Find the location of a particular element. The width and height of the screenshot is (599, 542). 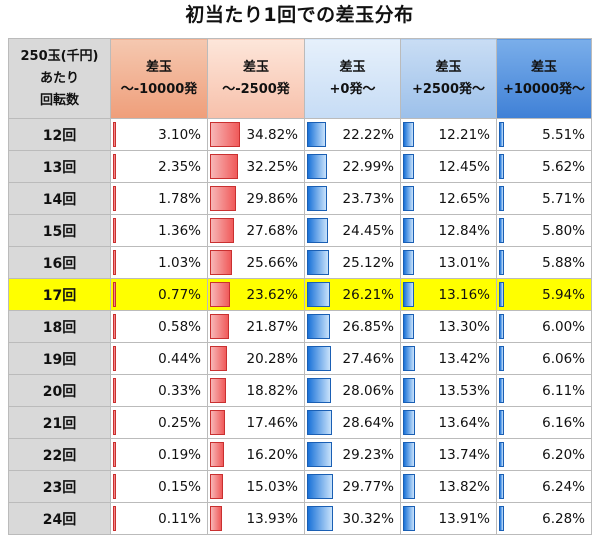

cell-value: 6.24% is located at coordinates (563, 486).